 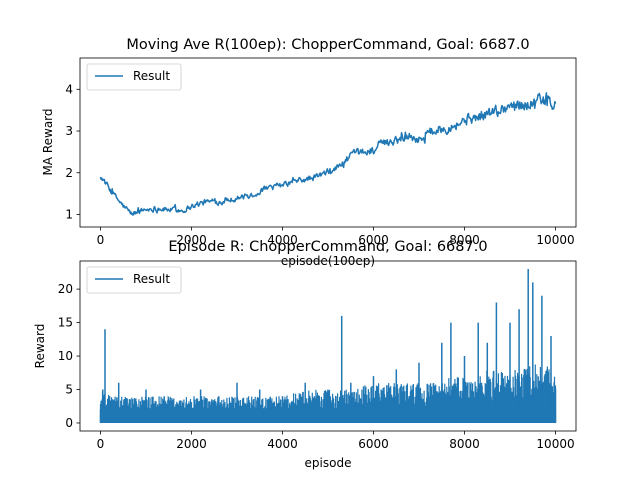 What do you see at coordinates (72, 151) in the screenshot?
I see `moving-average-y-ticks: 1 2 3 4` at bounding box center [72, 151].